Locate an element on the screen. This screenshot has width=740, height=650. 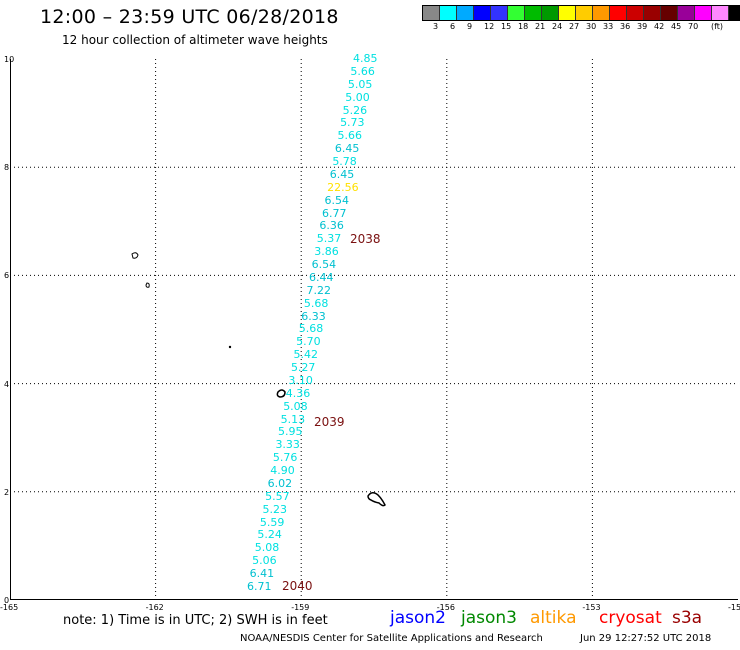
legend-label: 27 is located at coordinates (574, 26).